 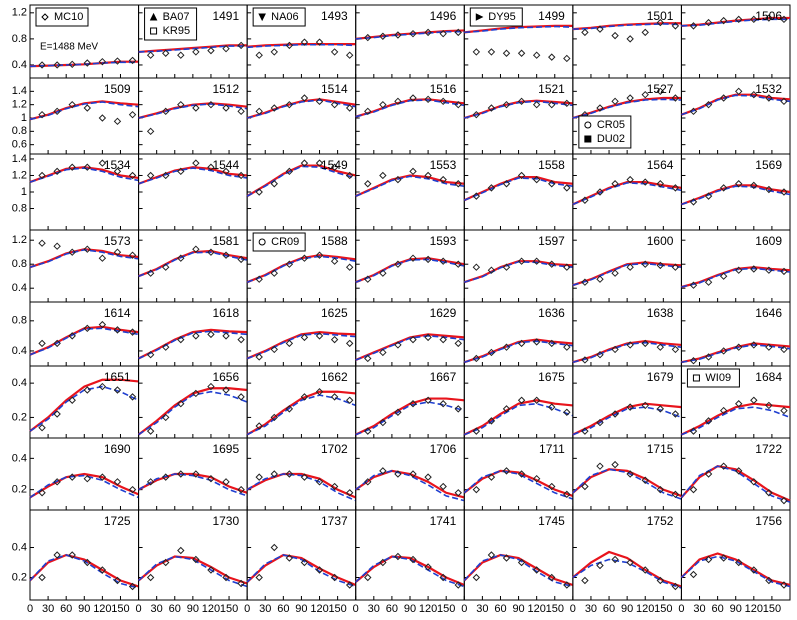 I want to click on energy-label: 1491, so click(x=225, y=16).